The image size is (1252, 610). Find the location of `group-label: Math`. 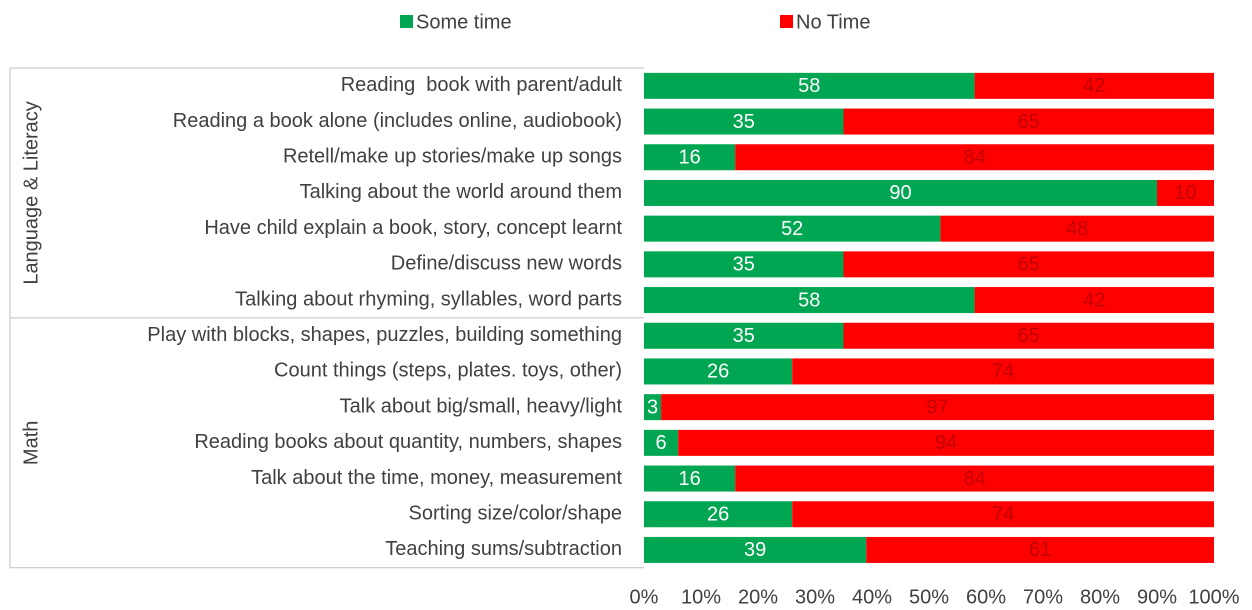

group-label: Math is located at coordinates (31, 443).